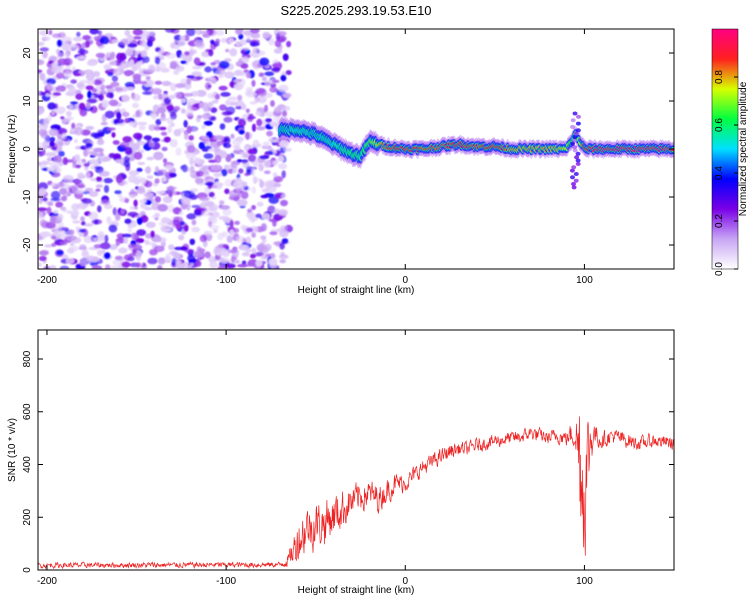  I want to click on snr-x-tick-label: 100, so click(584, 581).